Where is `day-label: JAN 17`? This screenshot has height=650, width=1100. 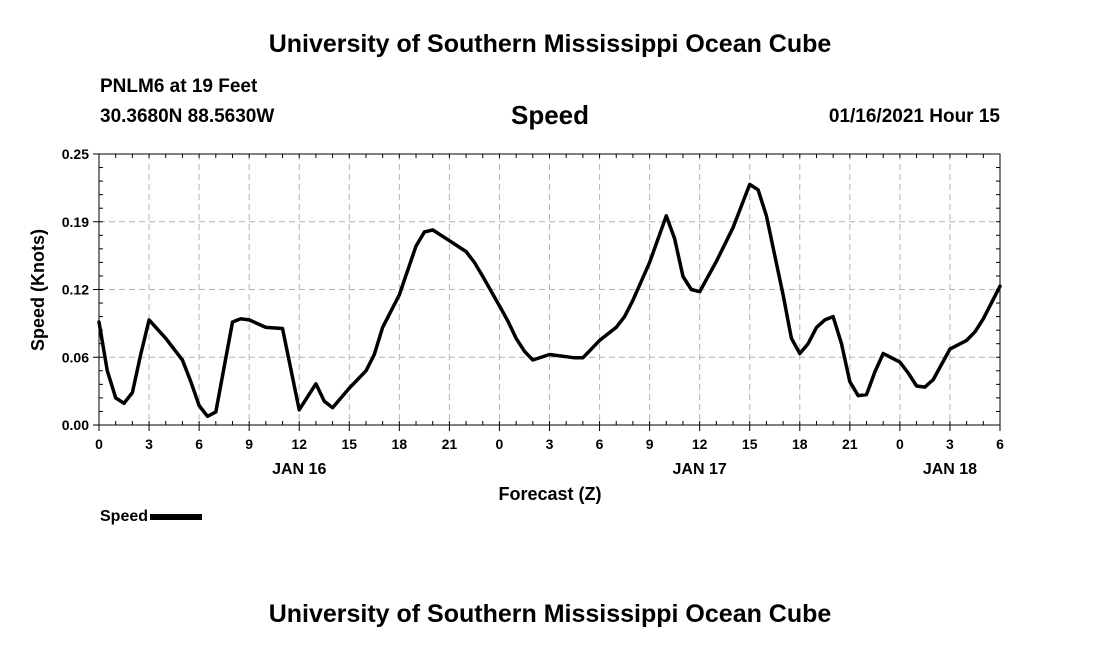
day-label: JAN 17 is located at coordinates (700, 469).